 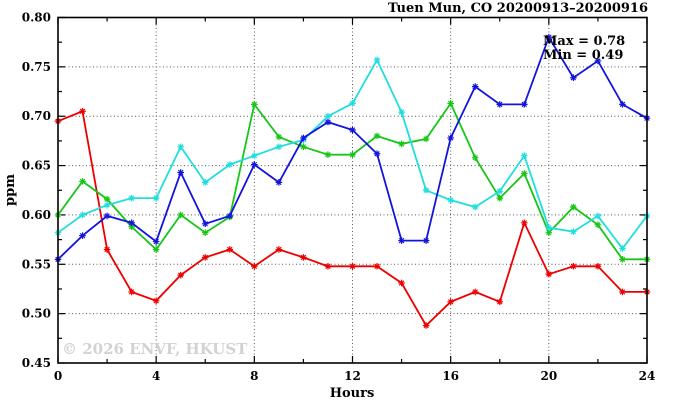 What do you see at coordinates (36, 314) in the screenshot?
I see `y-tick-label: 0.50` at bounding box center [36, 314].